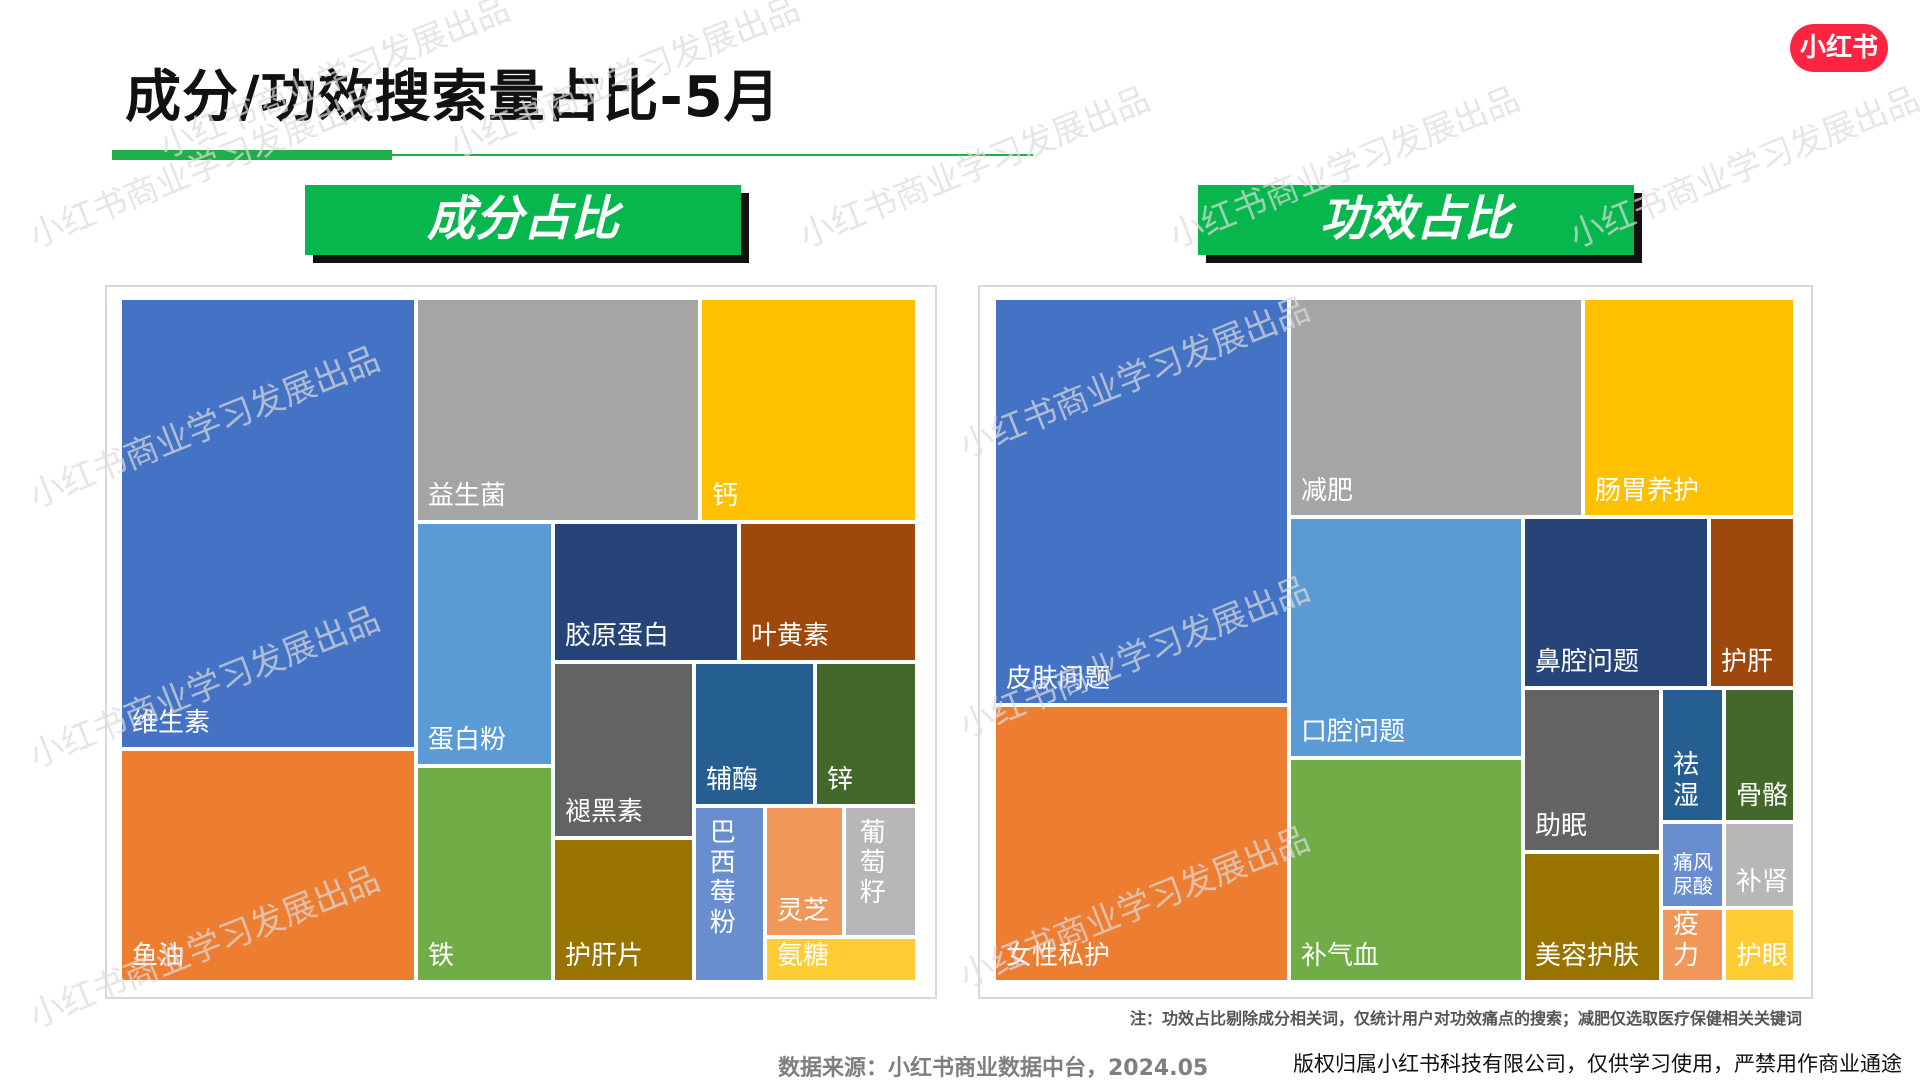 This screenshot has width=1920, height=1082. What do you see at coordinates (1747, 661) in the screenshot?
I see `treemap-tile-label: 护肝` at bounding box center [1747, 661].